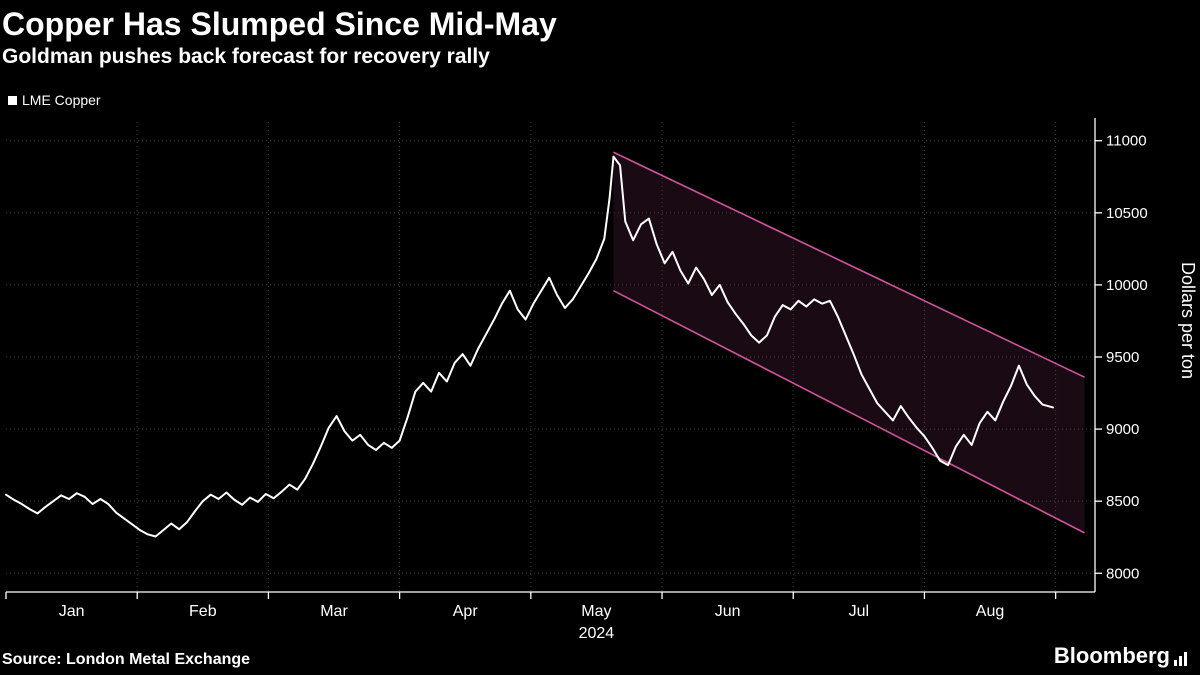 This screenshot has width=1200, height=675. What do you see at coordinates (1122, 429) in the screenshot?
I see `y-tick-label: 9000` at bounding box center [1122, 429].